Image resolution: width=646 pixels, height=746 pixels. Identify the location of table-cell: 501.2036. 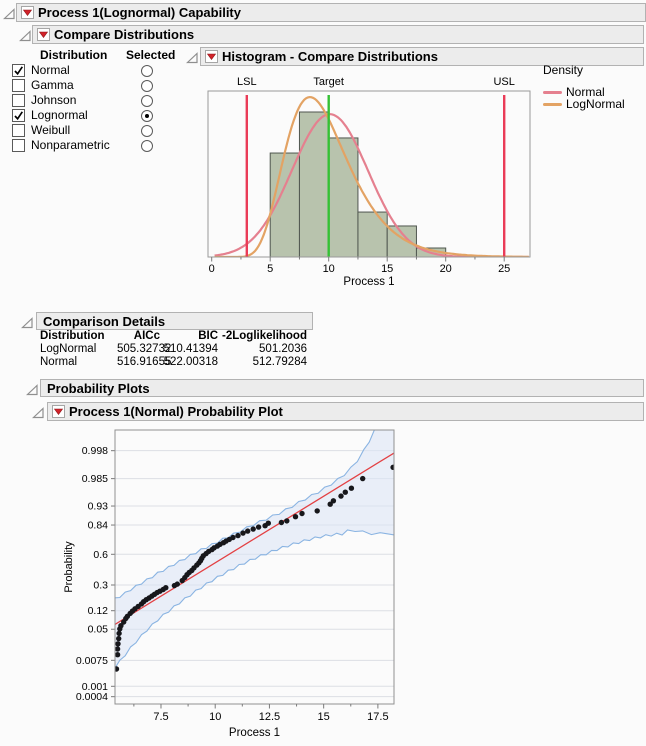
(283, 349).